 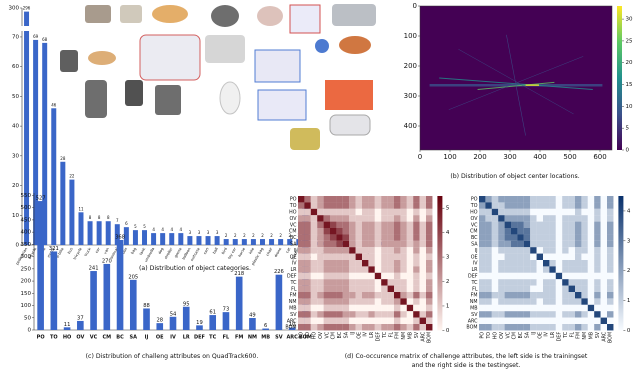 What do you see at coordinates (63, 158) in the screenshot?
I see `value-label: 28` at bounding box center [63, 158].